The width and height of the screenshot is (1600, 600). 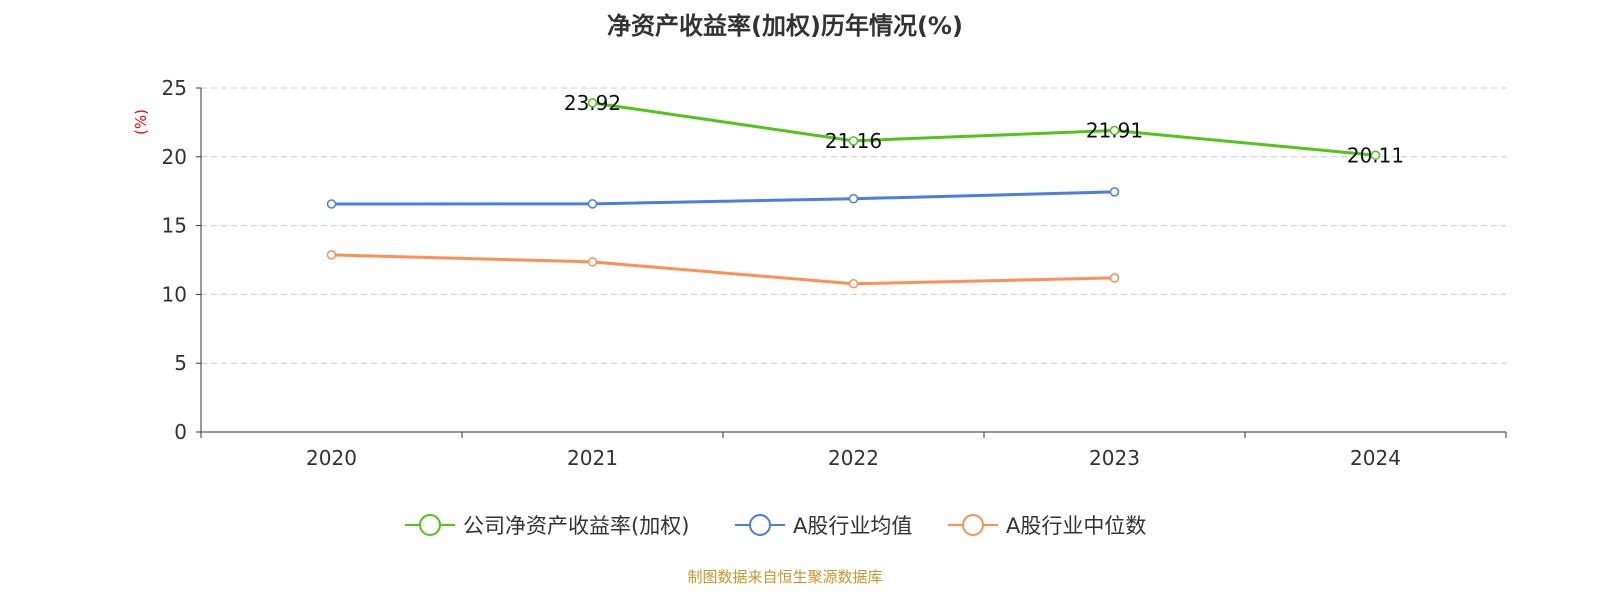 What do you see at coordinates (331, 458) in the screenshot?
I see `x-tick-label: 2020` at bounding box center [331, 458].